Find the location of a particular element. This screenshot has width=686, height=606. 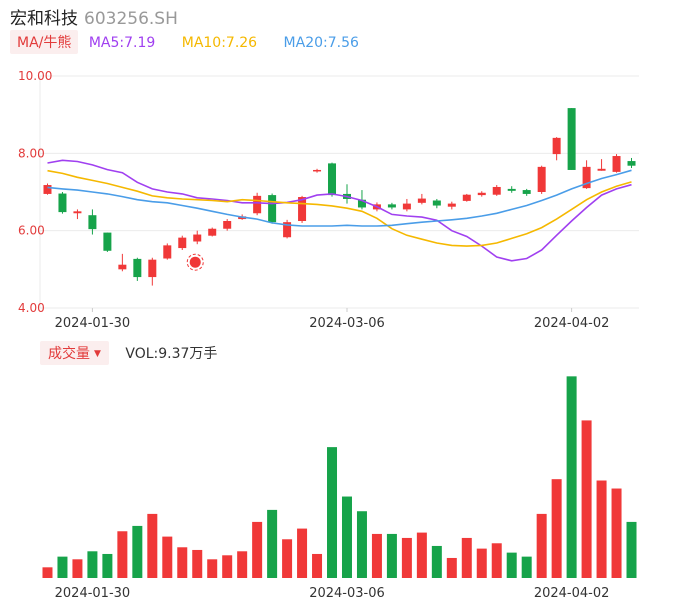

price-y-axis: 10.00 8.00 6.00 4.00 is located at coordinates (35, 192).